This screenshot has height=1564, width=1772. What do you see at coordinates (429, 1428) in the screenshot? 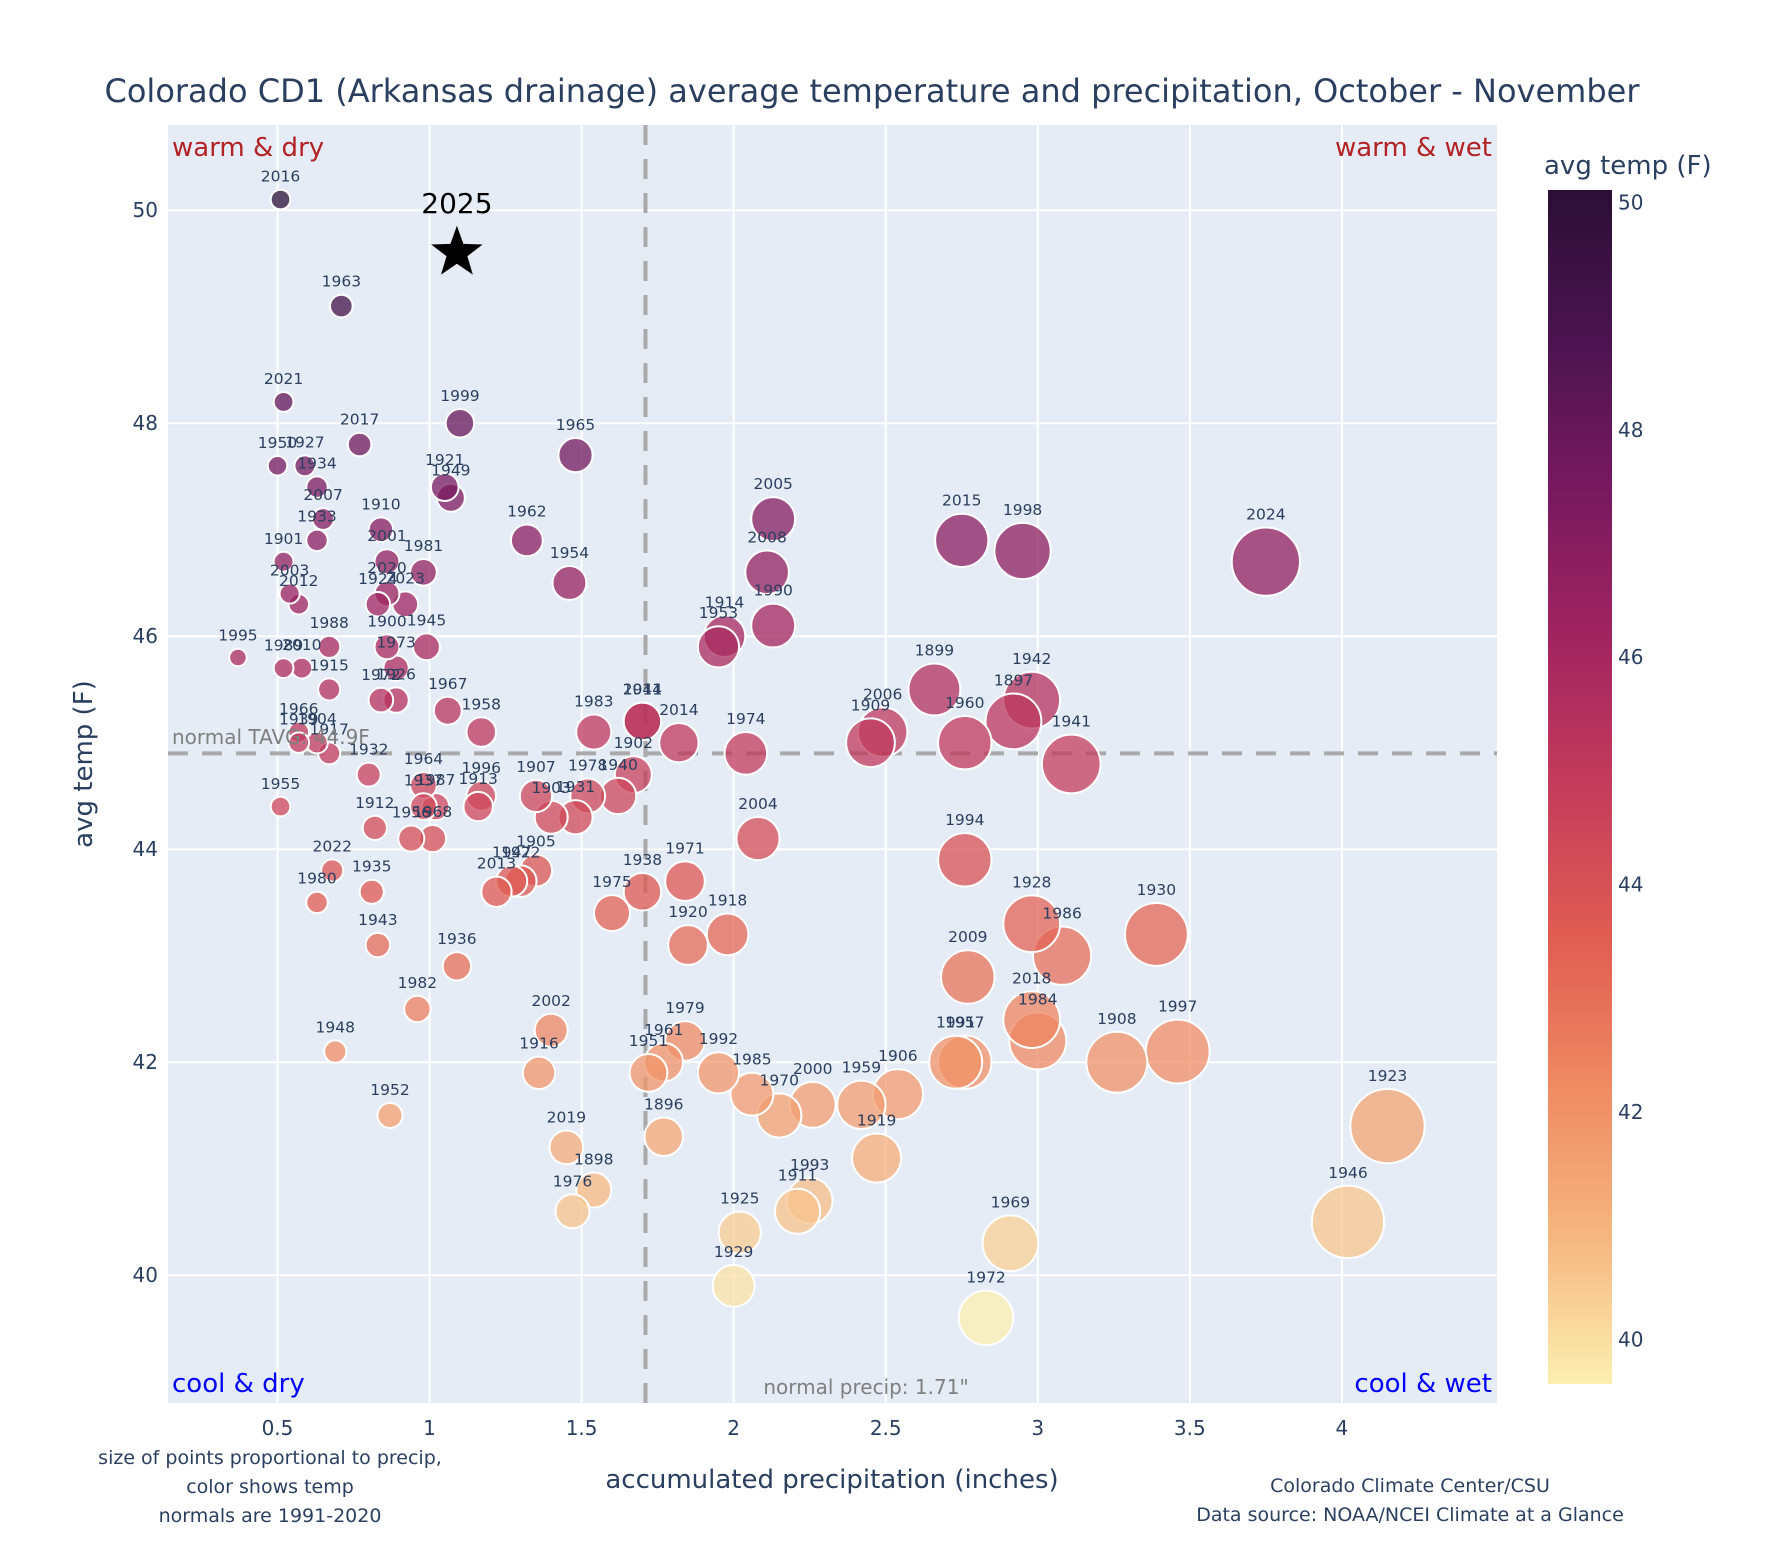
I see `x-tick-label: 1` at bounding box center [429, 1428].